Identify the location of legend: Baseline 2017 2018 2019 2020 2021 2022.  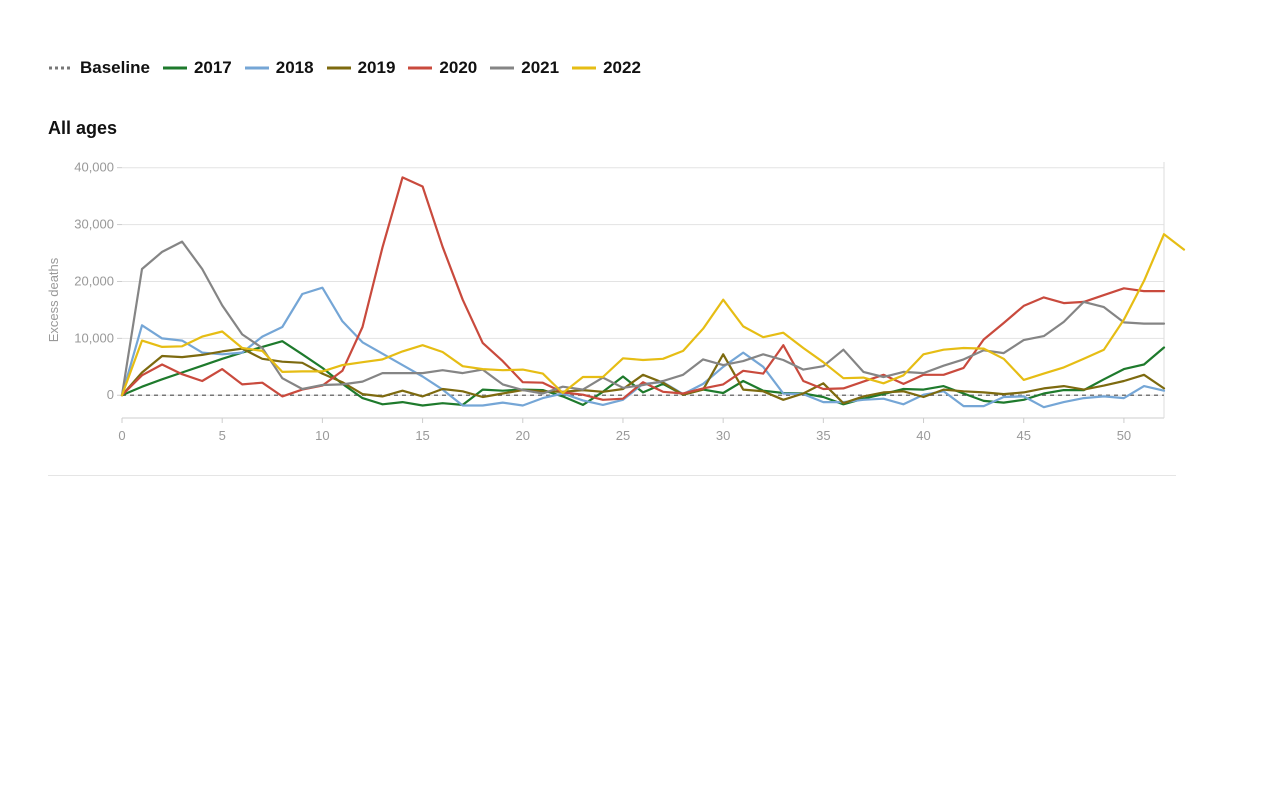
(350, 68).